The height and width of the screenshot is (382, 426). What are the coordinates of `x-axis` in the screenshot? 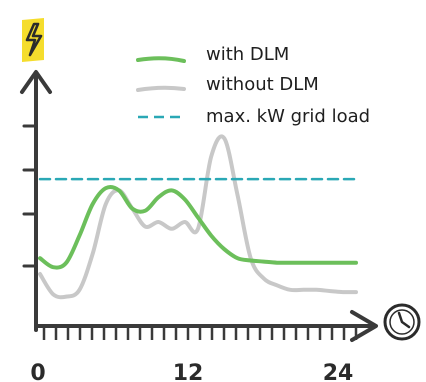 It's located at (206, 326).